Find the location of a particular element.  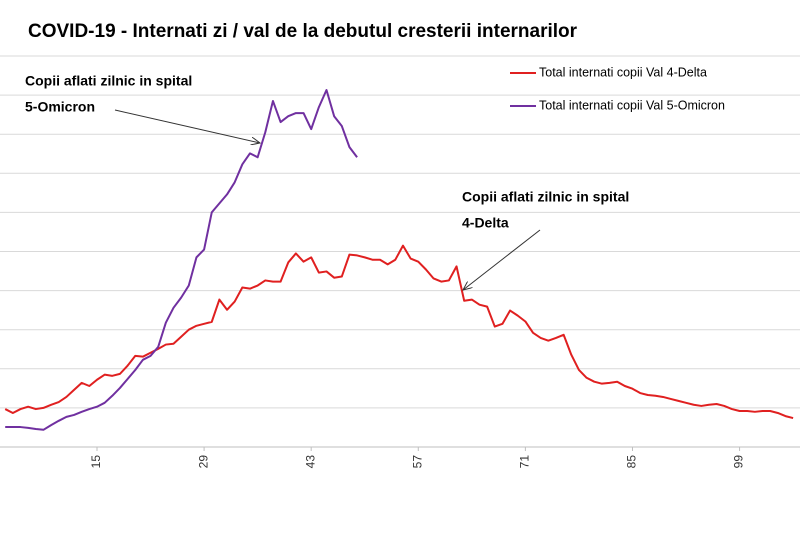

x-tick-label: 71 is located at coordinates (525, 462).